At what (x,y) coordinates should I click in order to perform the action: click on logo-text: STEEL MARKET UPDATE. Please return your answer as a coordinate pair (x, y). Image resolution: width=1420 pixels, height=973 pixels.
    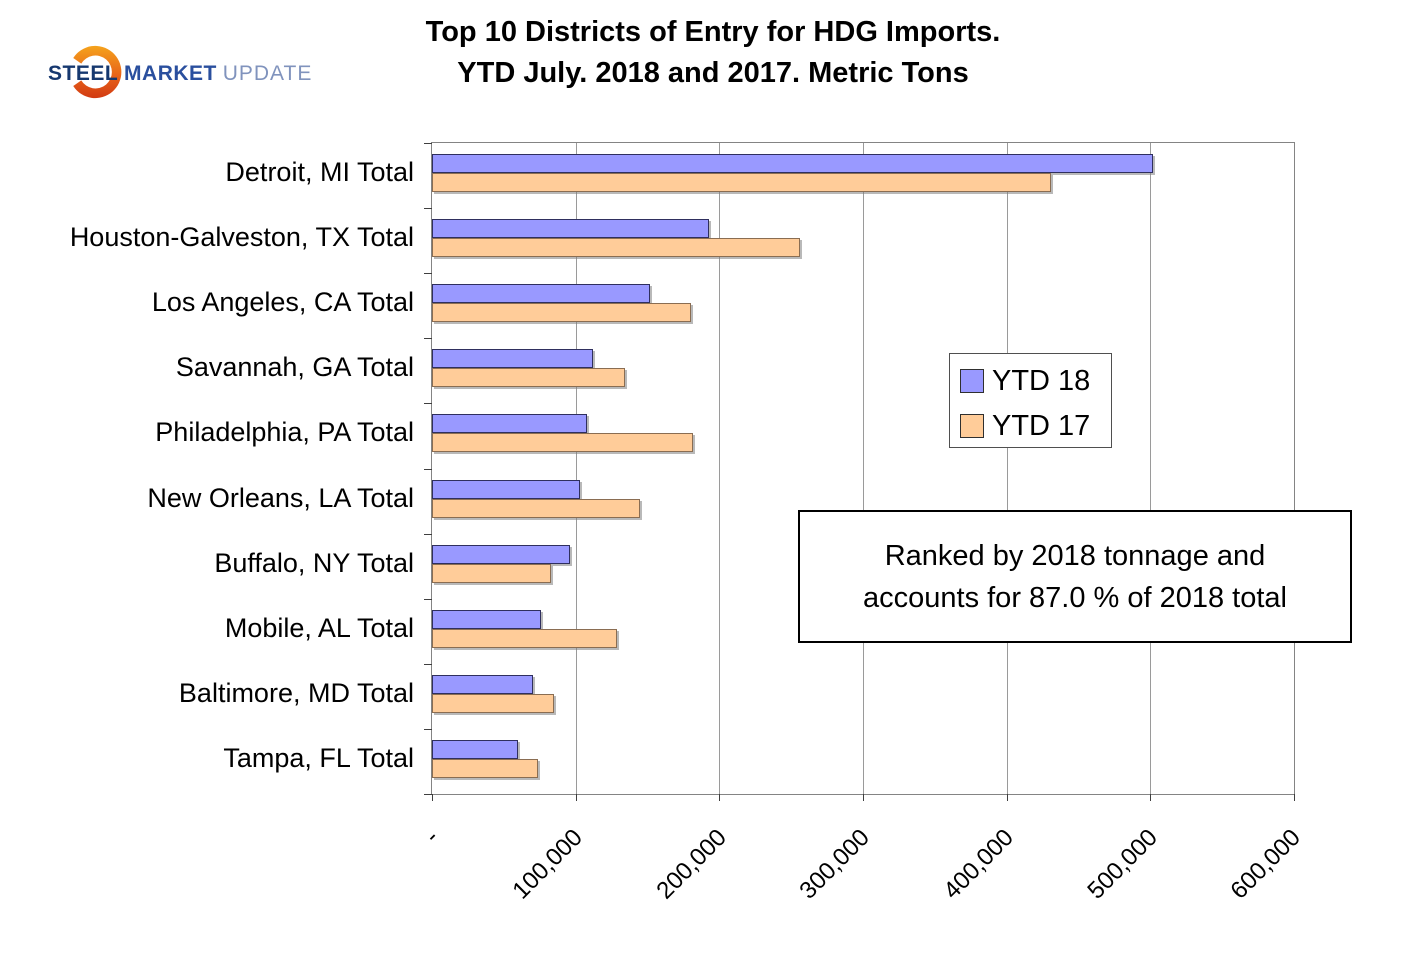
    Looking at the image, I should click on (180, 74).